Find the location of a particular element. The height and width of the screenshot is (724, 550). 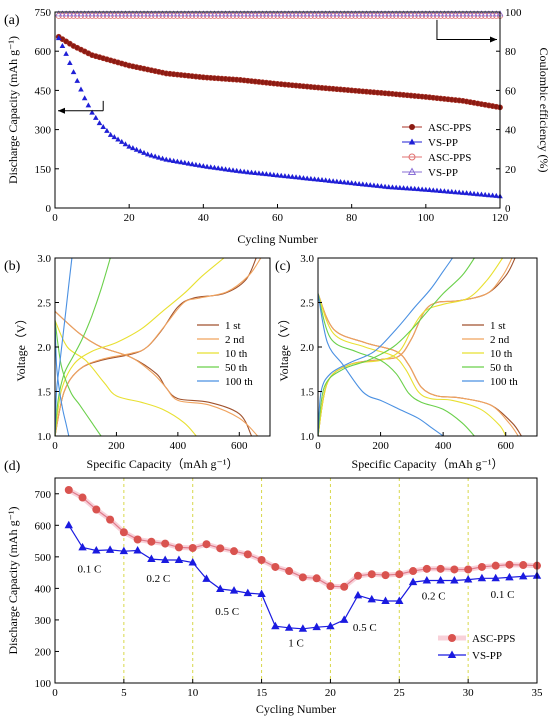

y-tick-label: 400 is located at coordinates (43, 589).